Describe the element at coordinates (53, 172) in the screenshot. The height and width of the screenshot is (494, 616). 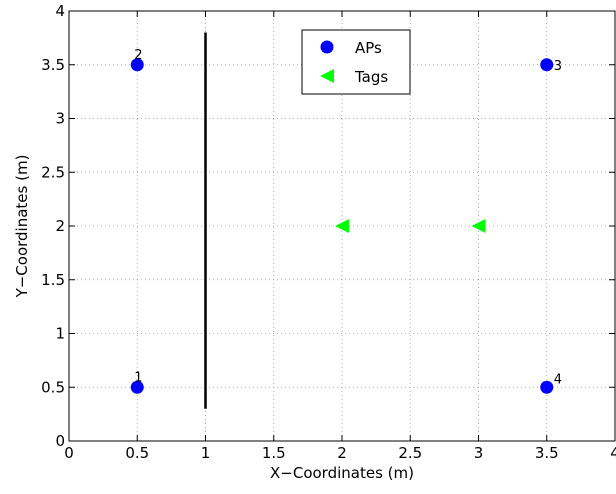
I see `y-tick-label: 2.5` at that location.